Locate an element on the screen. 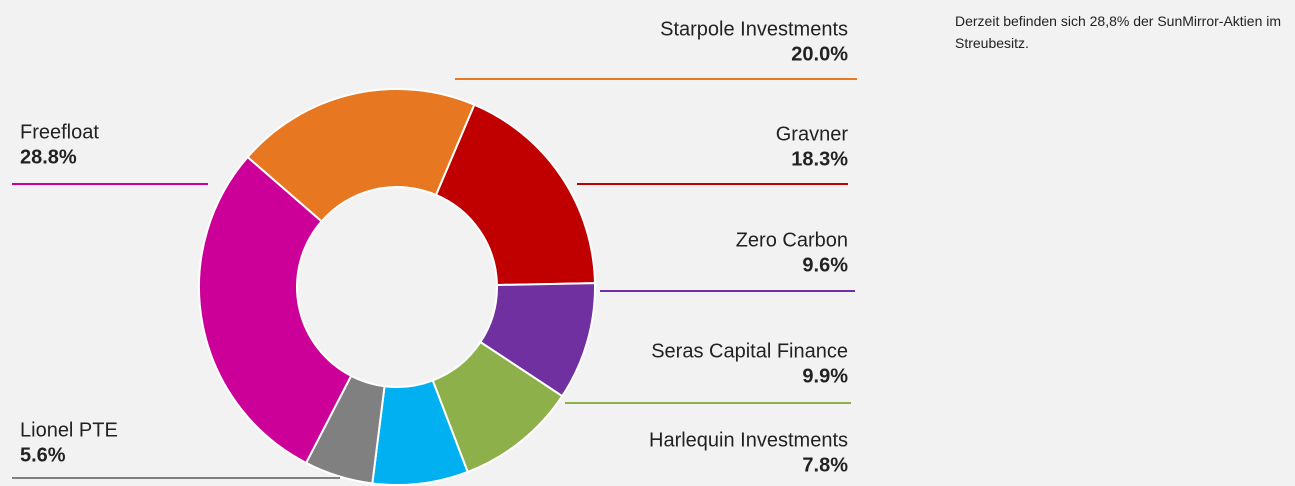  value-label: 5.6% is located at coordinates (43, 455).